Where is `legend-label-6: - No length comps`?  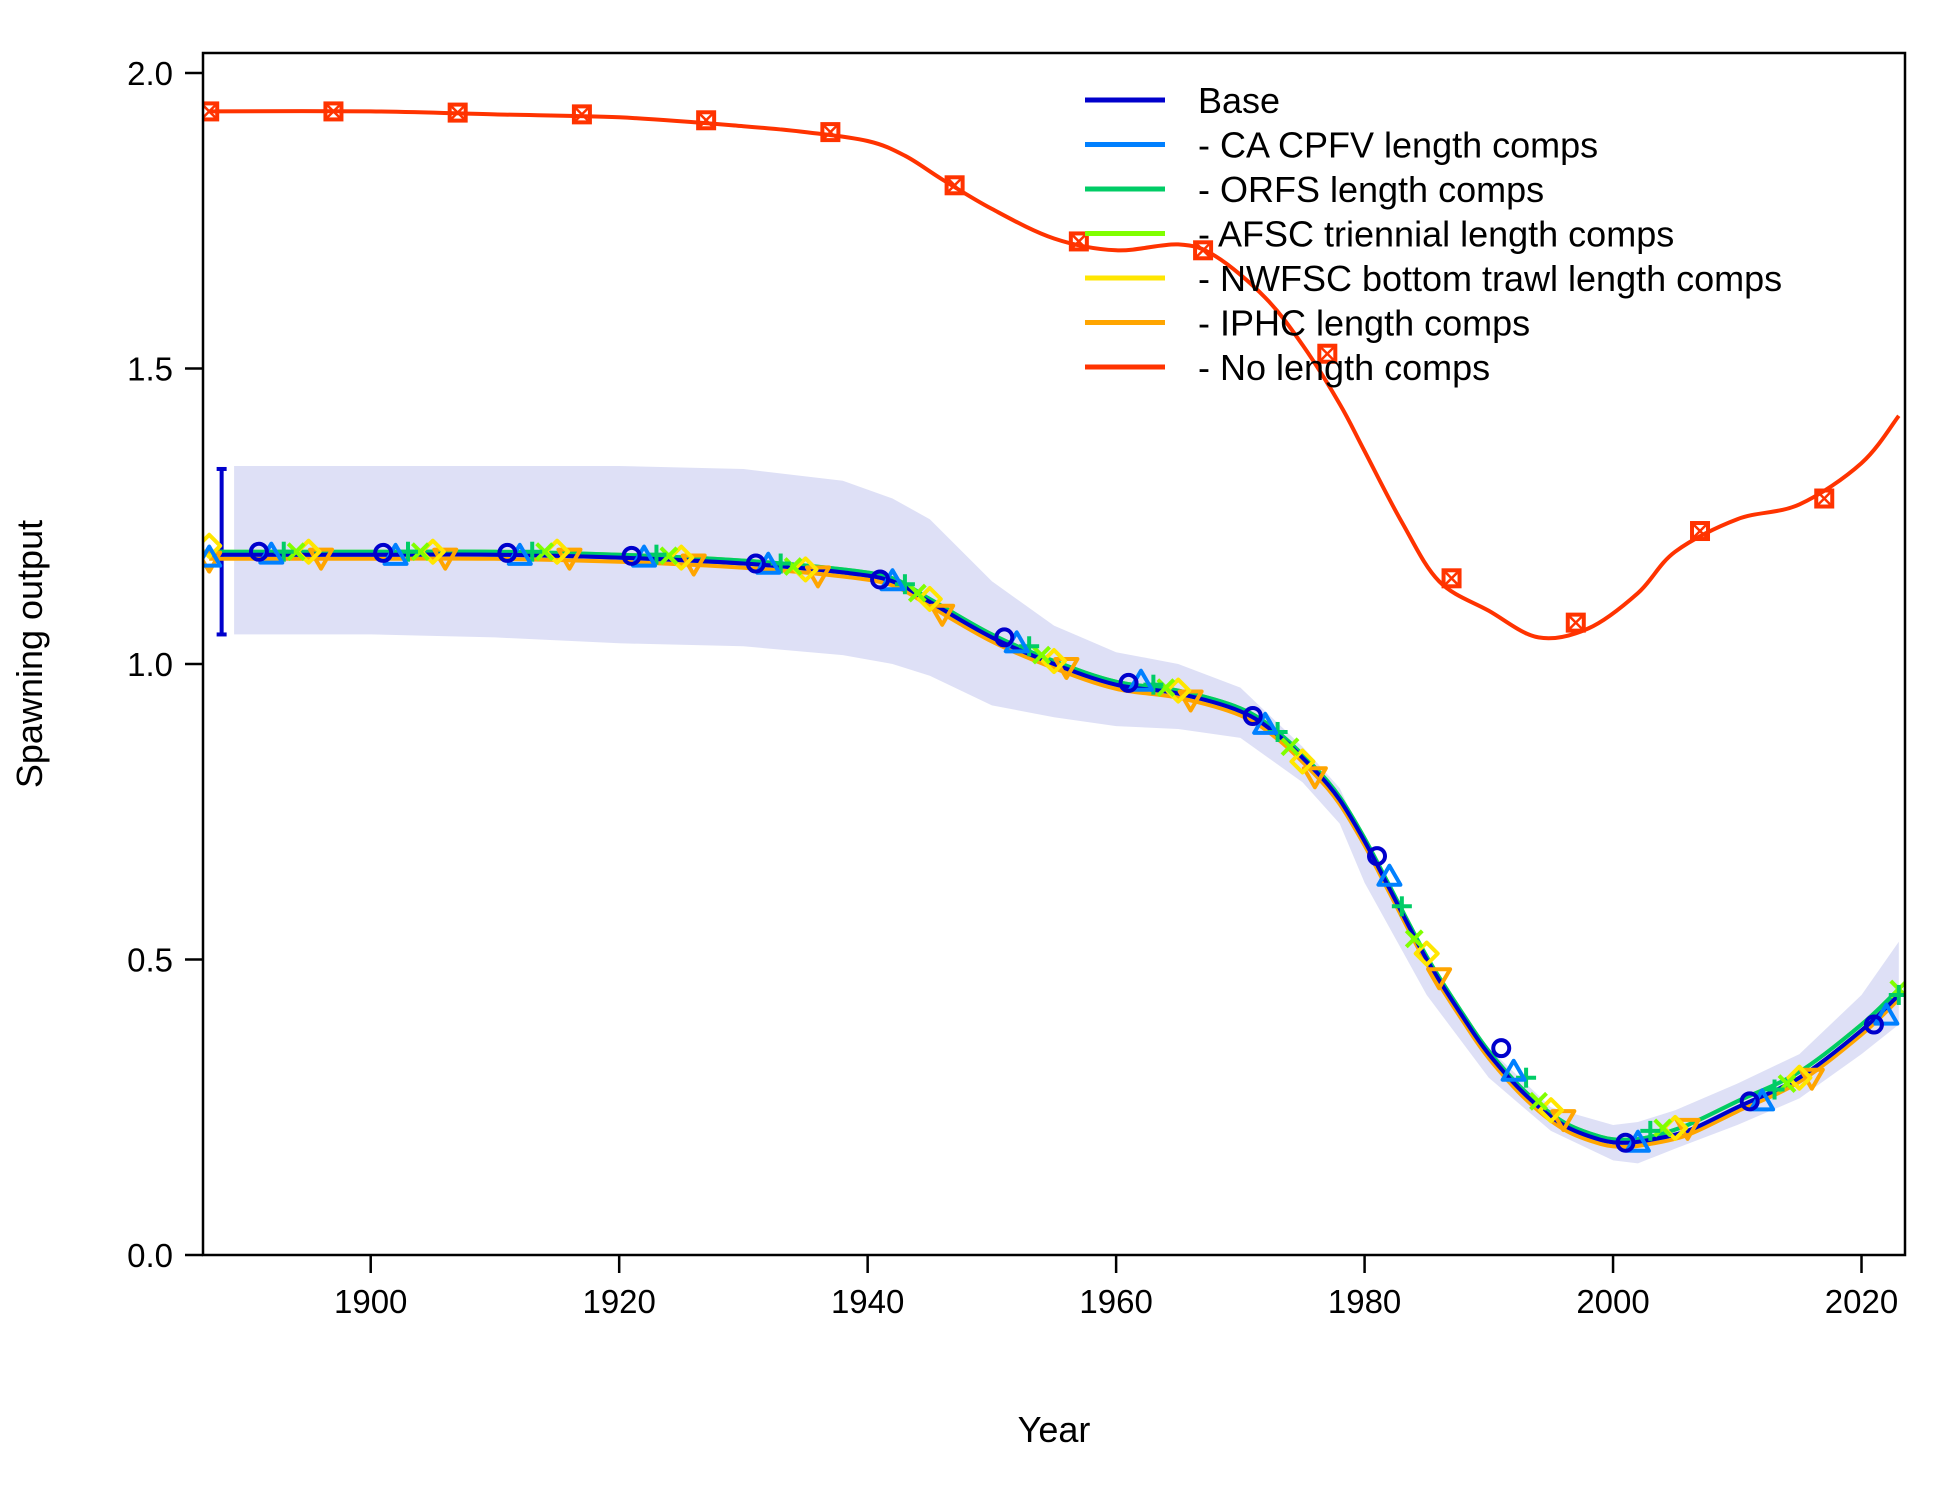
legend-label-6: - No length comps is located at coordinates (1344, 367).